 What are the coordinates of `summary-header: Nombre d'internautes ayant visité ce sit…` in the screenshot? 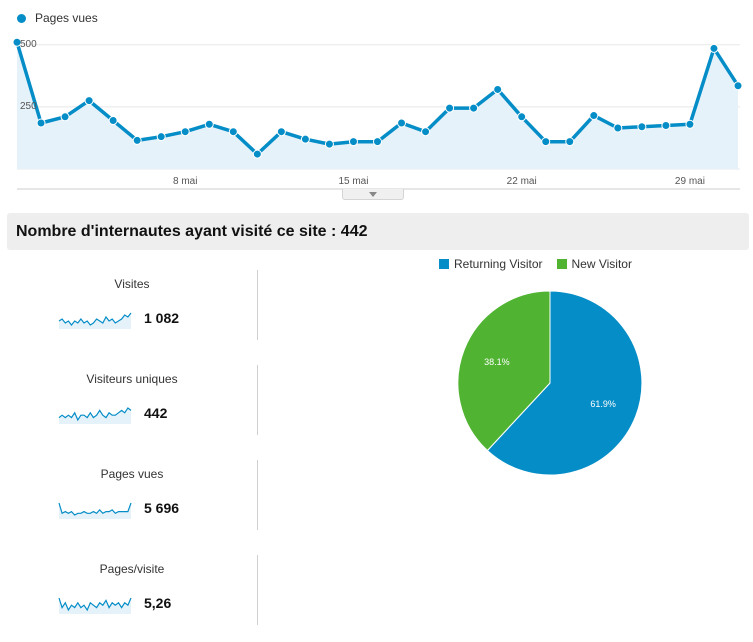 It's located at (378, 231).